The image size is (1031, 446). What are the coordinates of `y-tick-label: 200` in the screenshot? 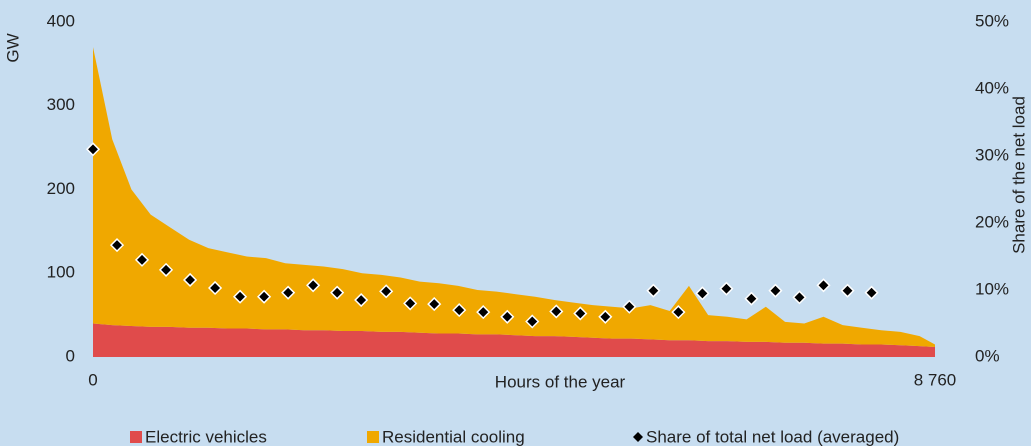 It's located at (61, 188).